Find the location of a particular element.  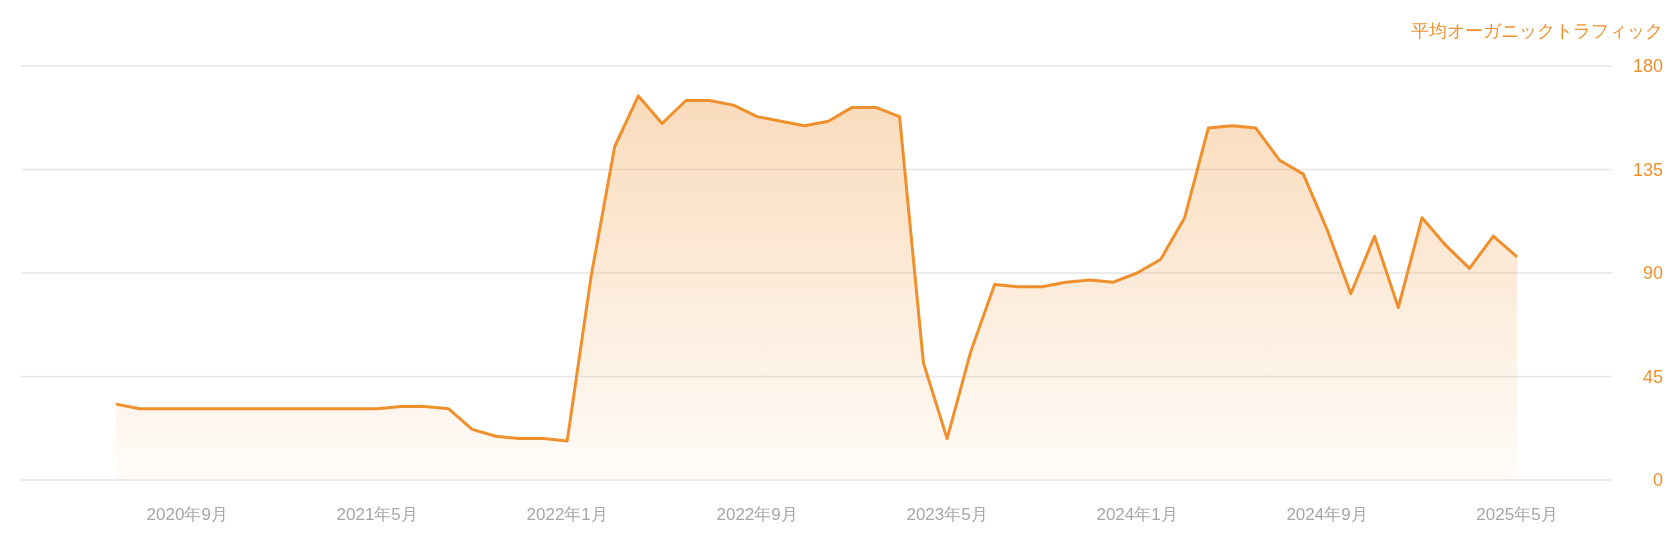

ylabel: 平均オーガニックトラフィック is located at coordinates (1537, 31).